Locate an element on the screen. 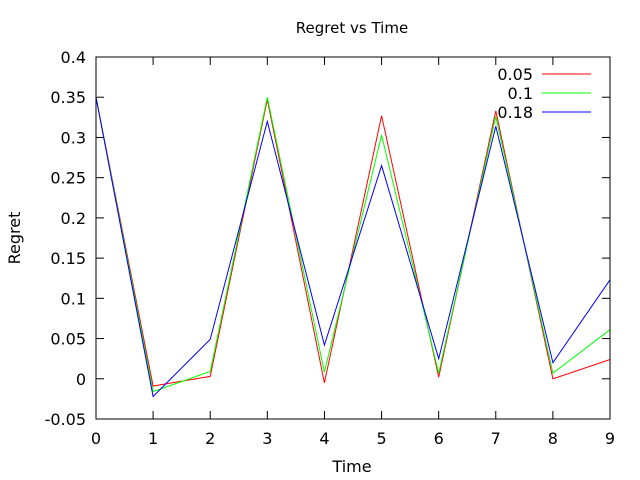  x-tick-label: 7 is located at coordinates (496, 438).